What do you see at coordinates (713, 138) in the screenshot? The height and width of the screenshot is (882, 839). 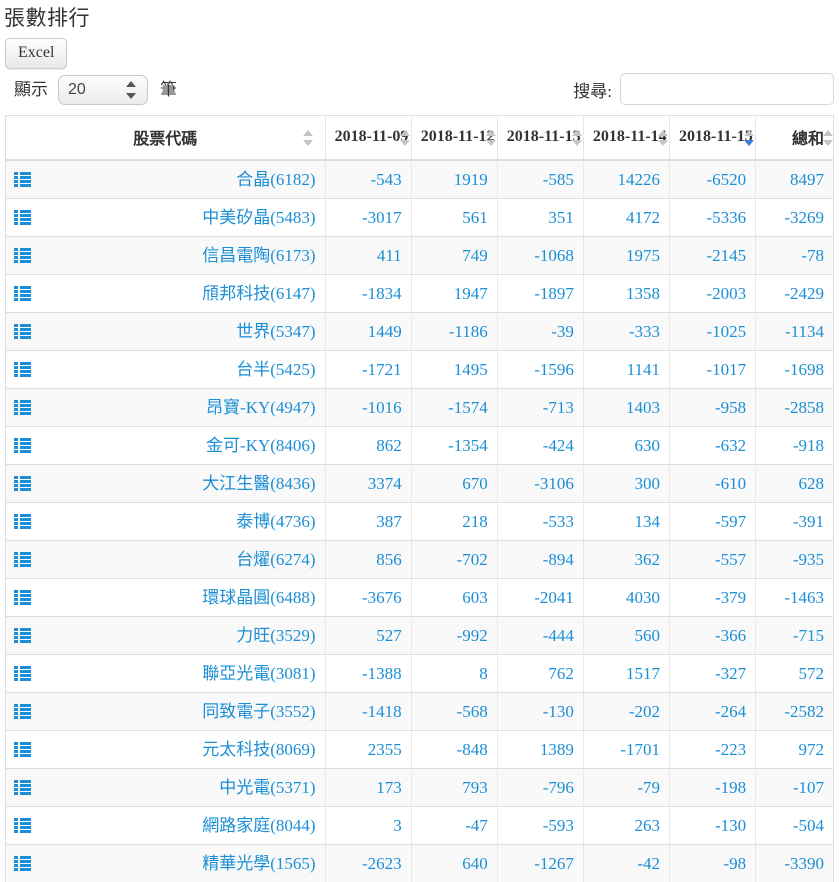 I see `column-header-2018-11-15: 2018-11-15` at bounding box center [713, 138].